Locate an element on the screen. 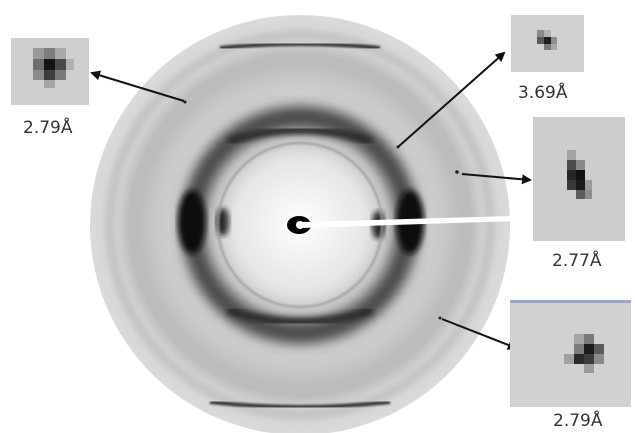  inset-top-right is located at coordinates (547, 43).